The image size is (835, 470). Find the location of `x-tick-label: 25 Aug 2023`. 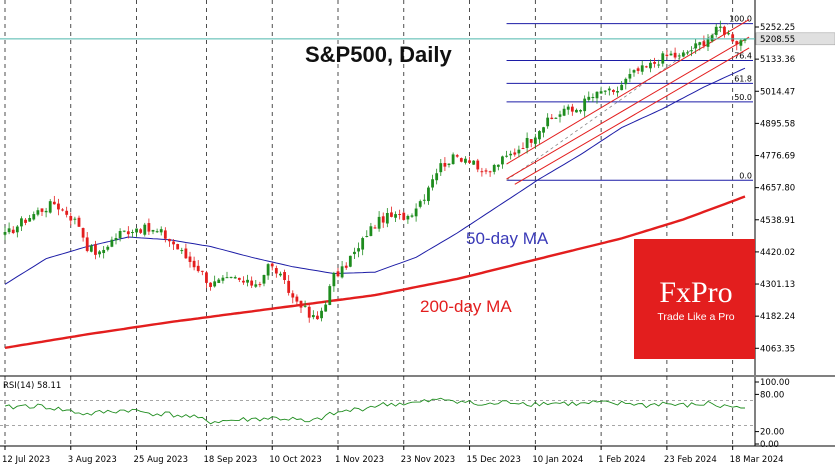

x-tick-label: 25 Aug 2023 is located at coordinates (161, 460).